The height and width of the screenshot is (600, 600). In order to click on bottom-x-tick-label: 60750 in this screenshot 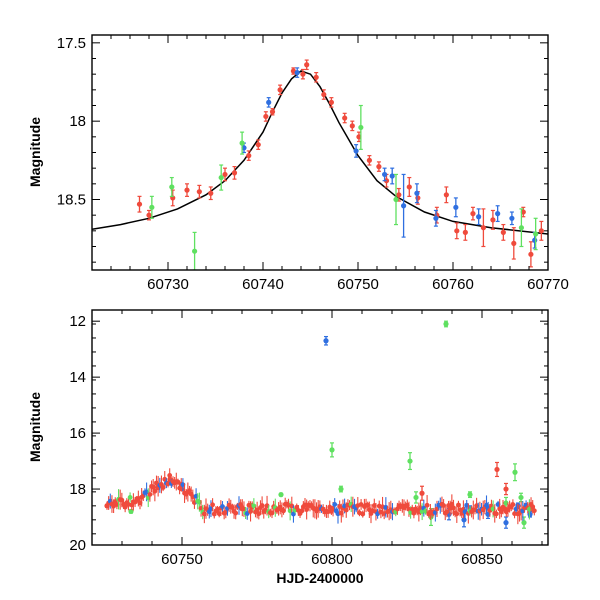, I will do `click(182, 559)`.